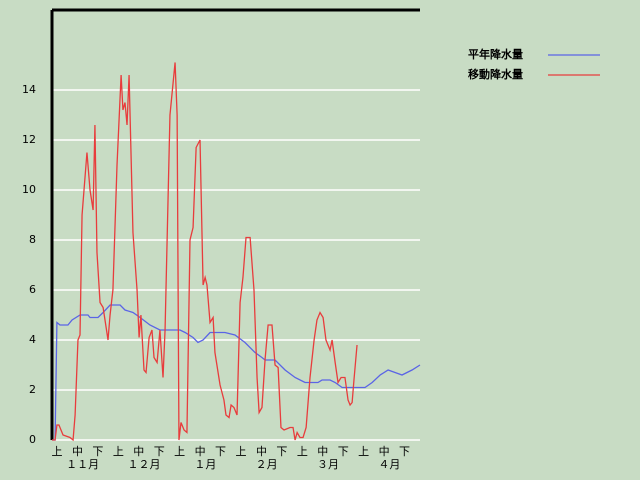 Image resolution: width=640 pixels, height=480 pixels. What do you see at coordinates (328, 464) in the screenshot?
I see `month-label: ３月` at bounding box center [328, 464].